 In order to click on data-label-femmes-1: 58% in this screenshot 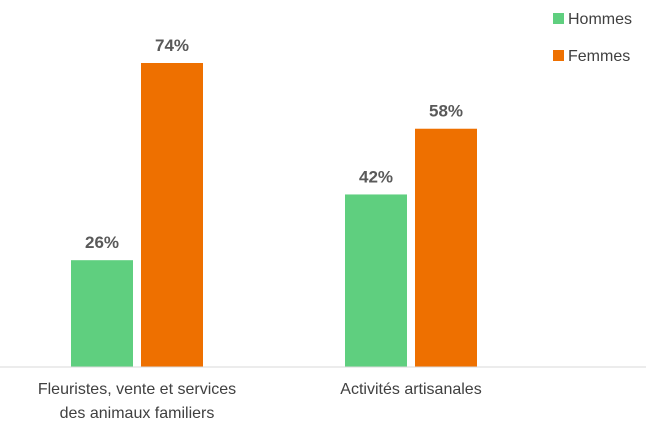, I will do `click(446, 111)`.